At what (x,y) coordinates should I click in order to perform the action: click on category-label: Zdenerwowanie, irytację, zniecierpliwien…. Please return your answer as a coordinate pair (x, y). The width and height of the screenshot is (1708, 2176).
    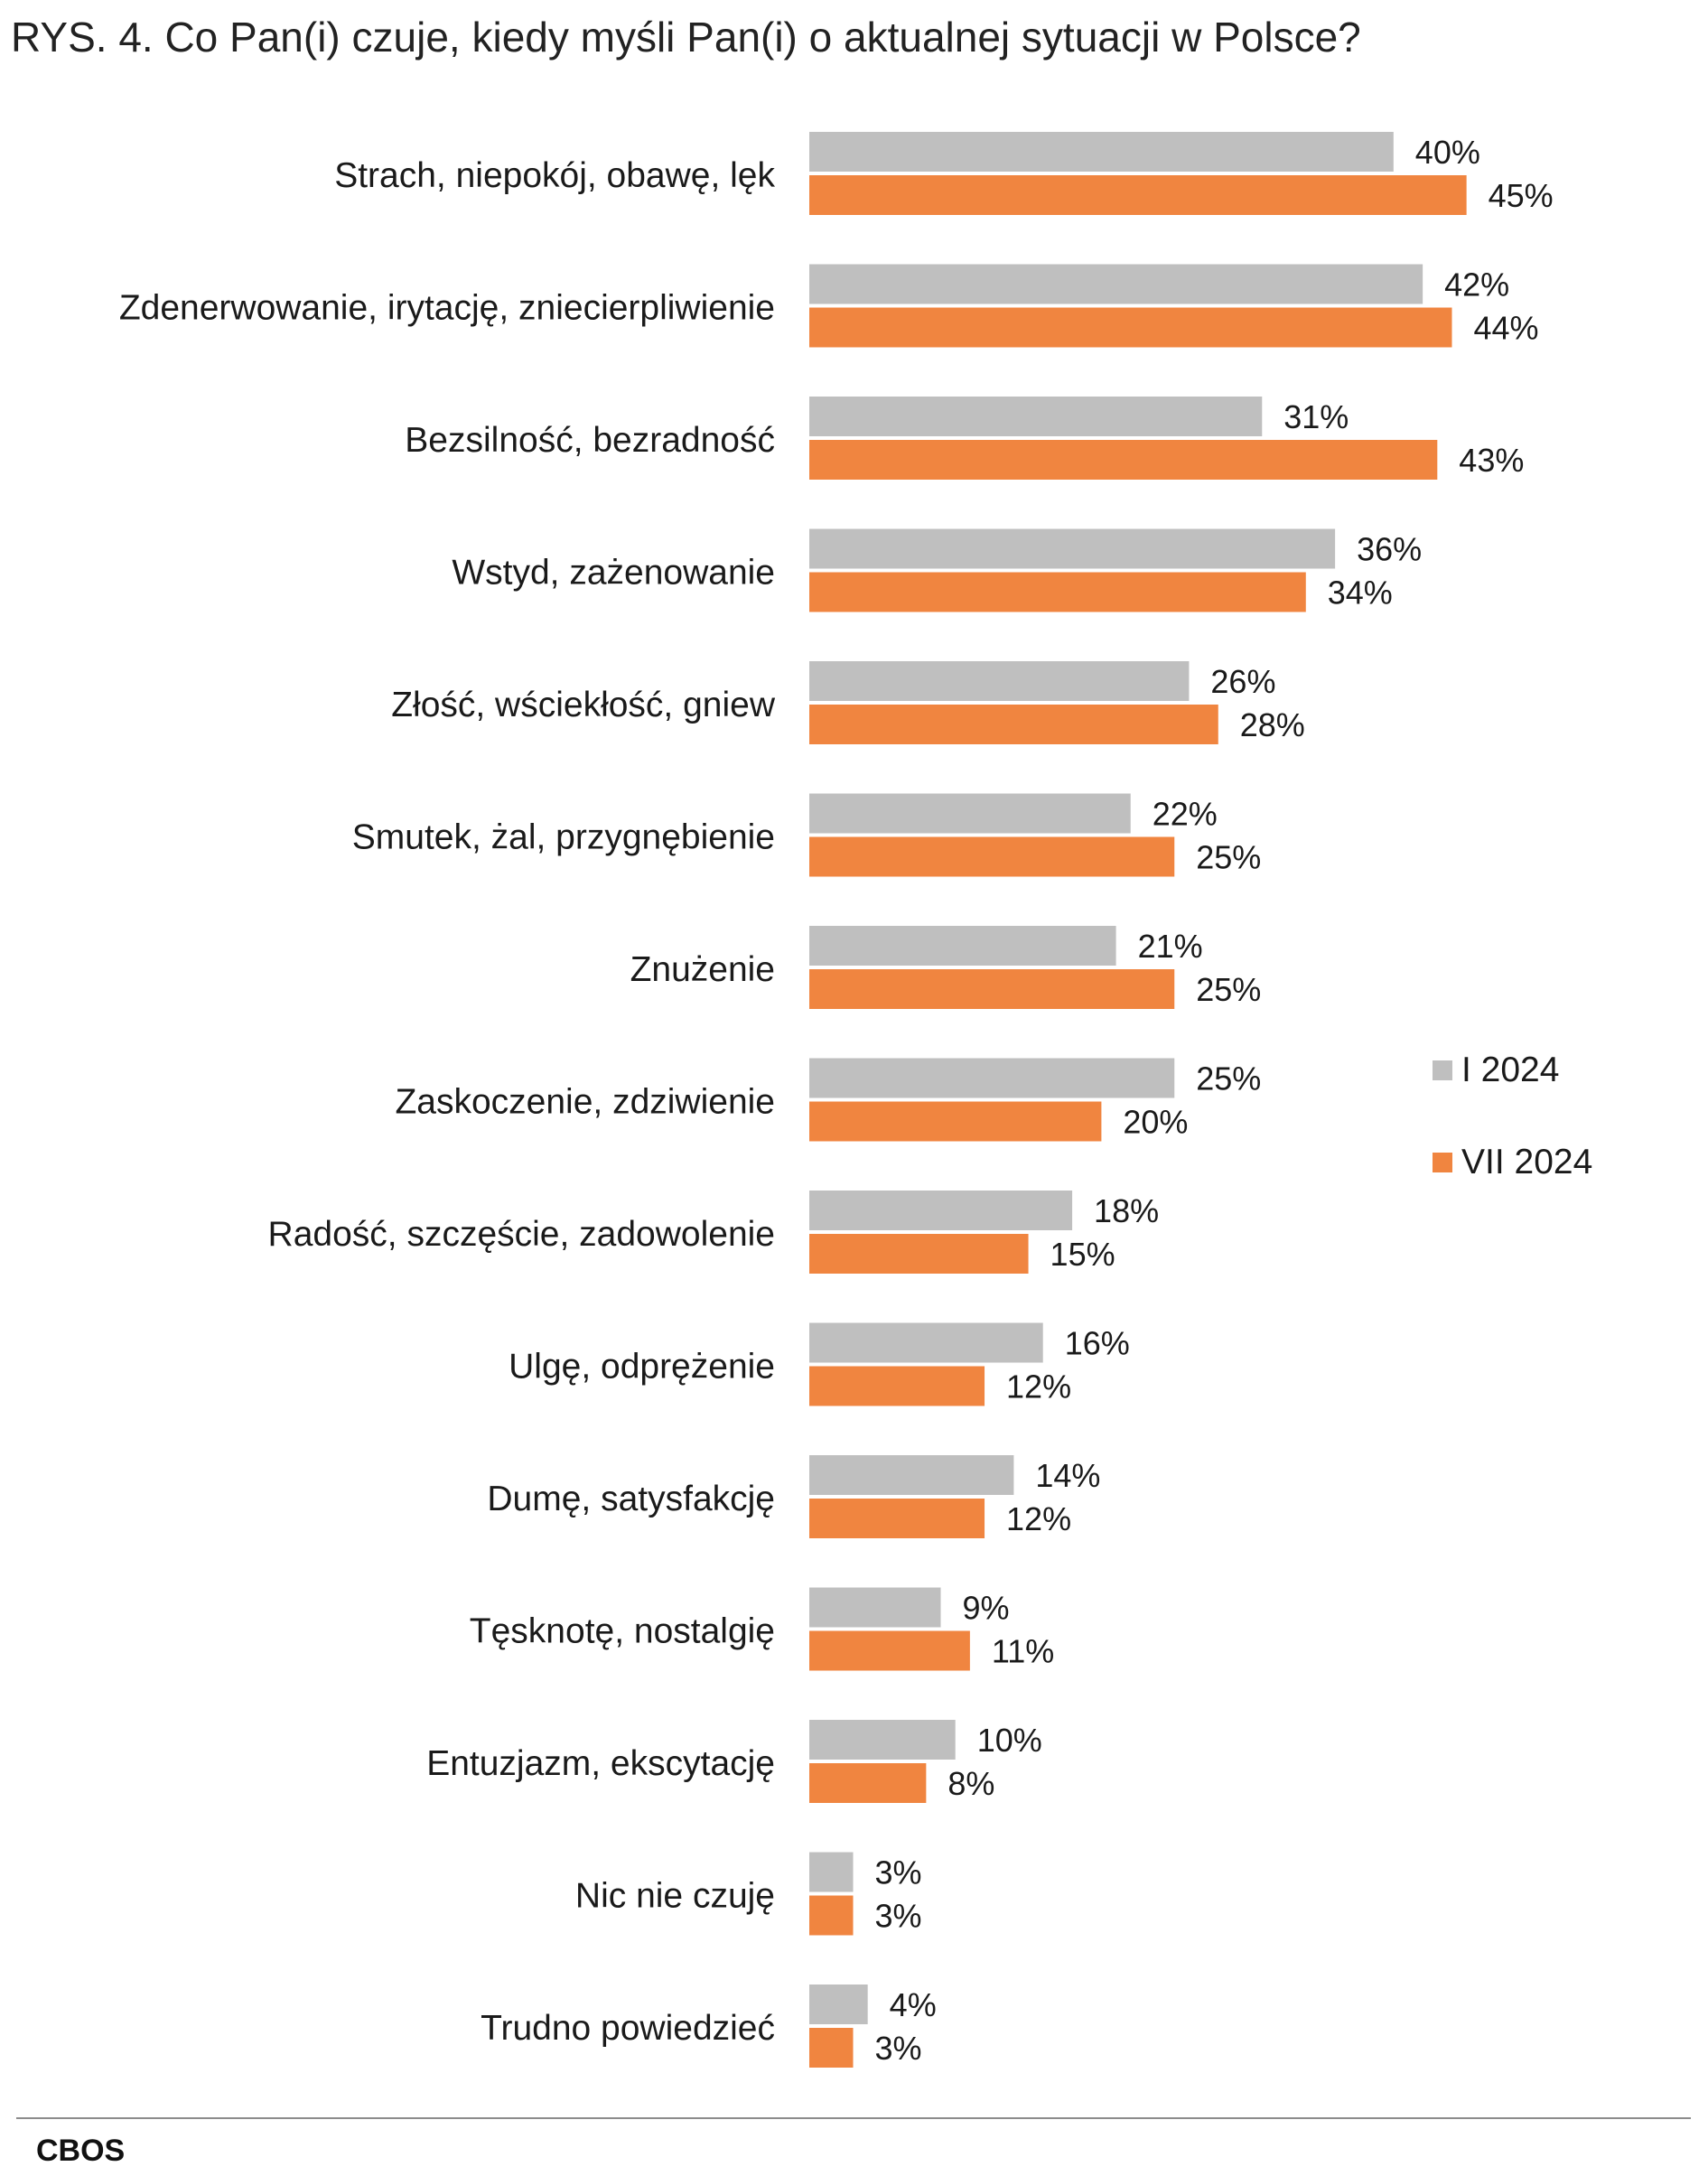
    Looking at the image, I should click on (447, 309).